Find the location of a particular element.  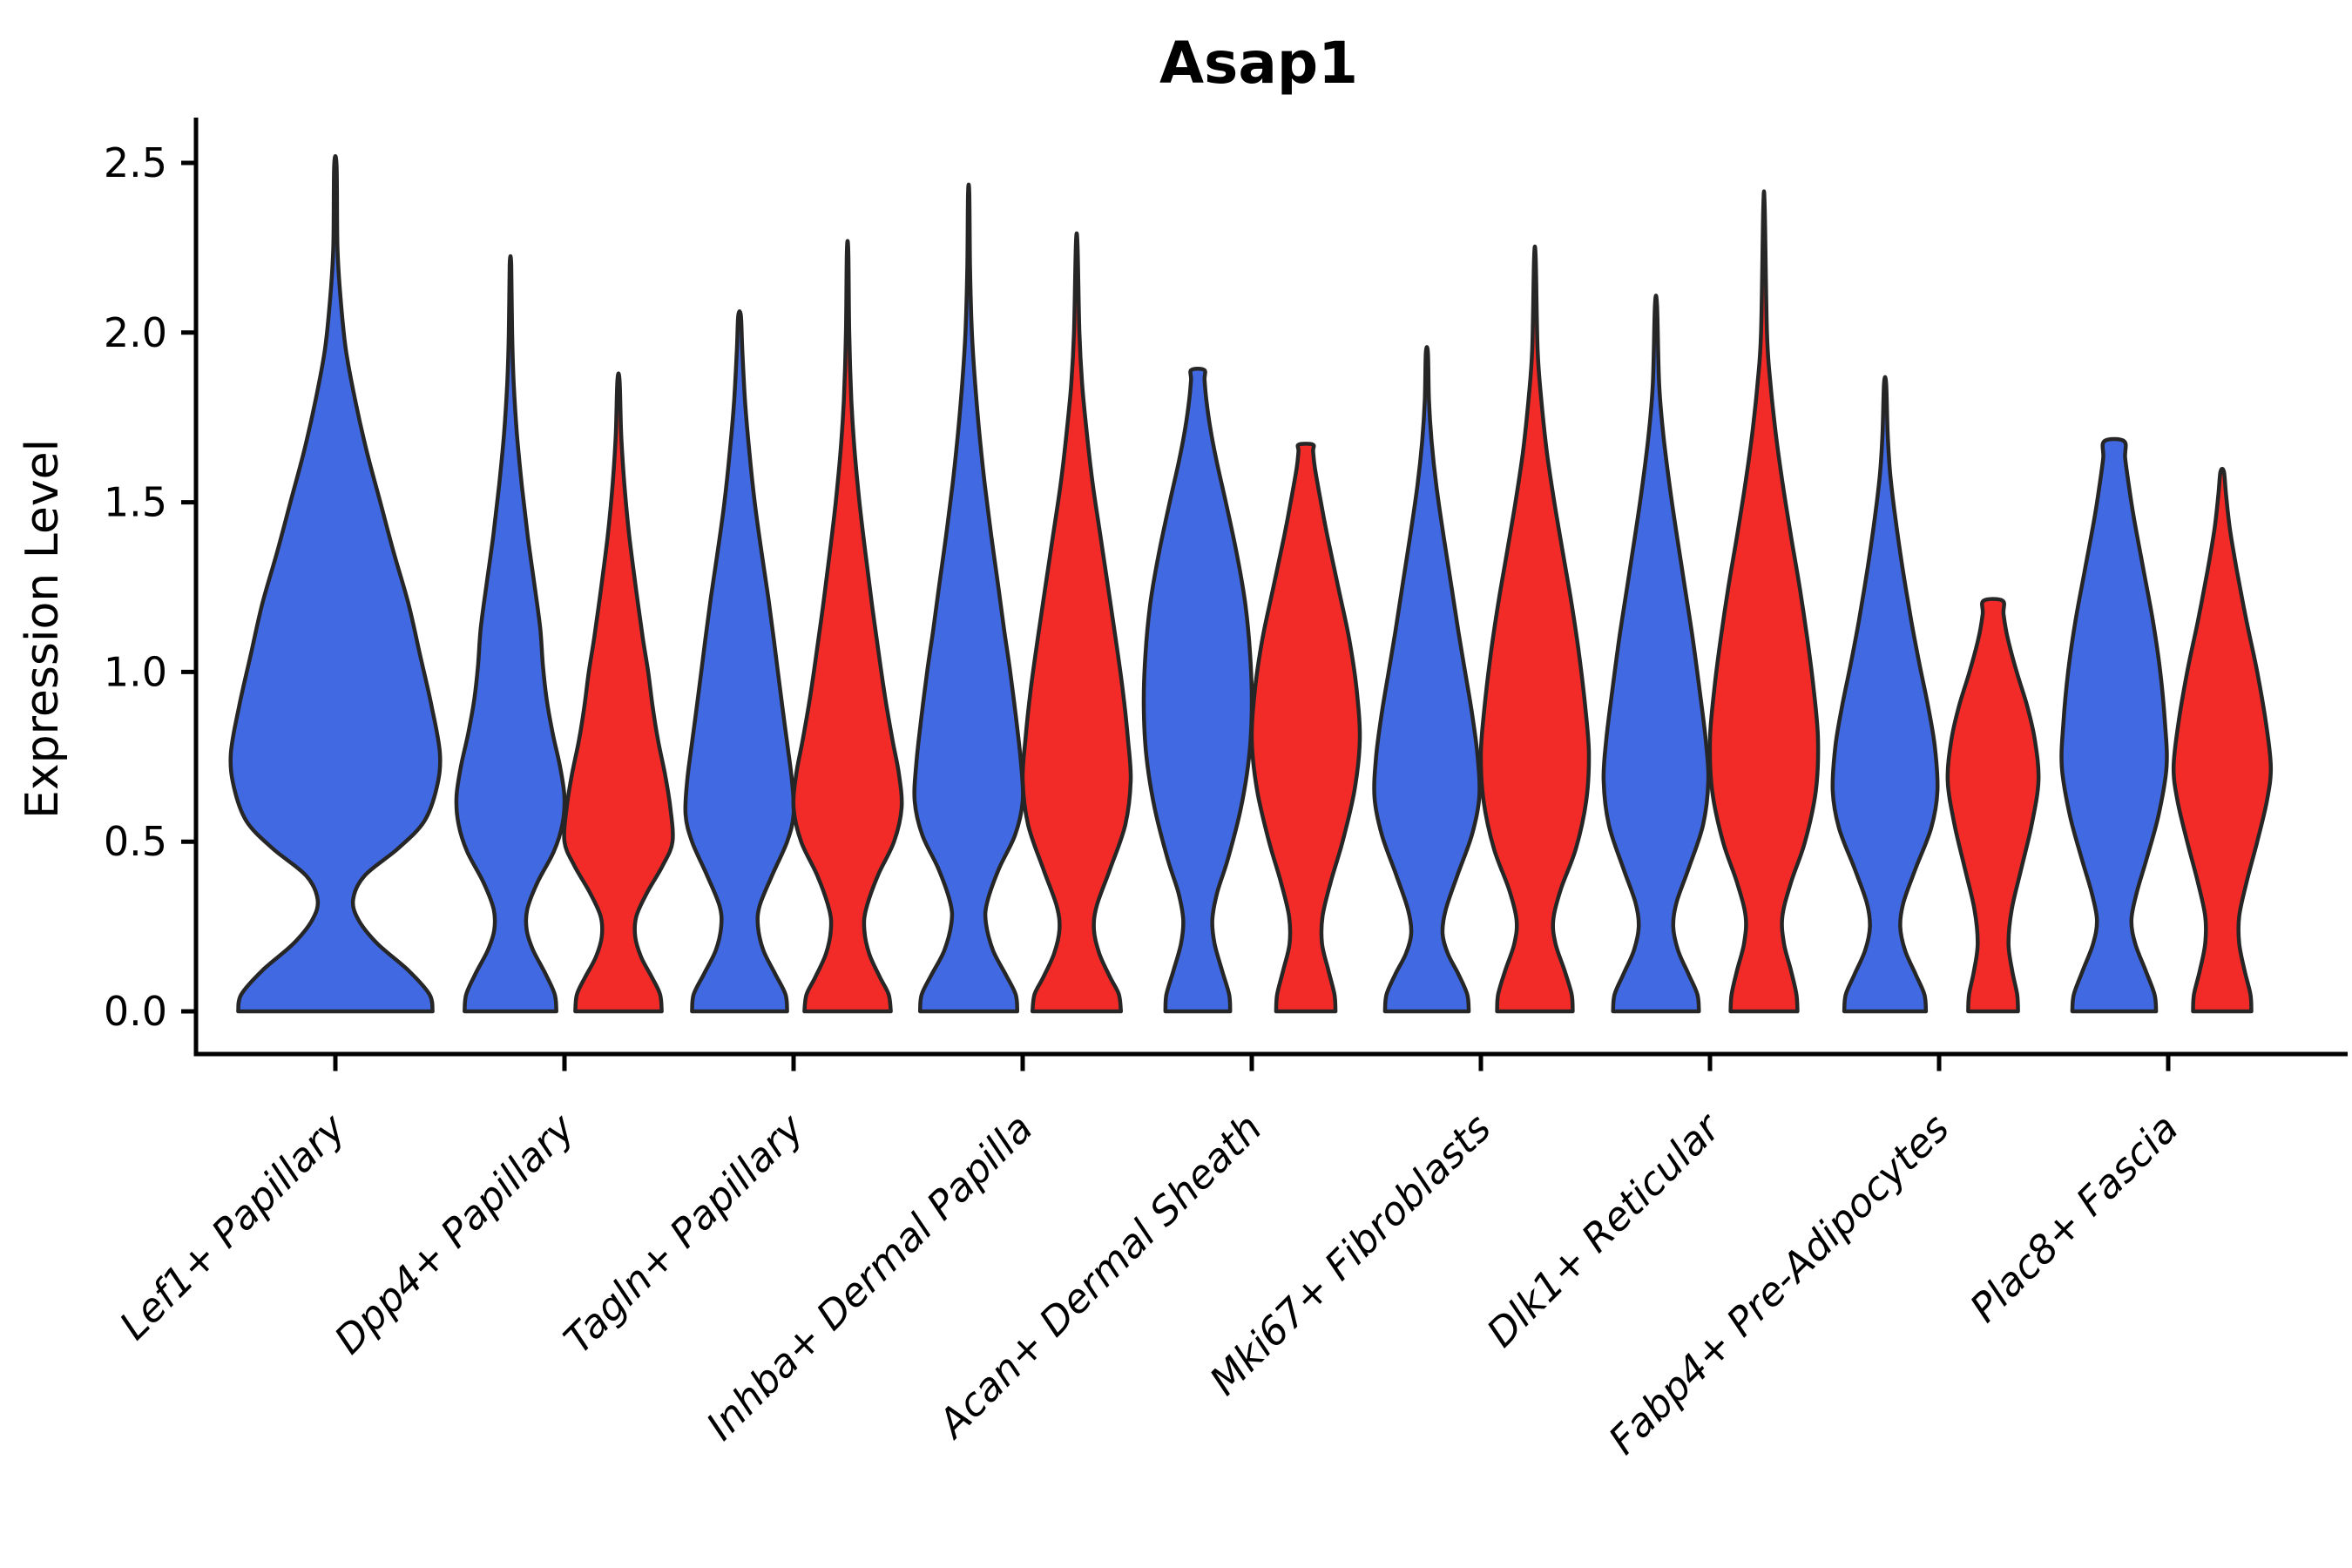

violin-6-blue is located at coordinates (1656, 654).